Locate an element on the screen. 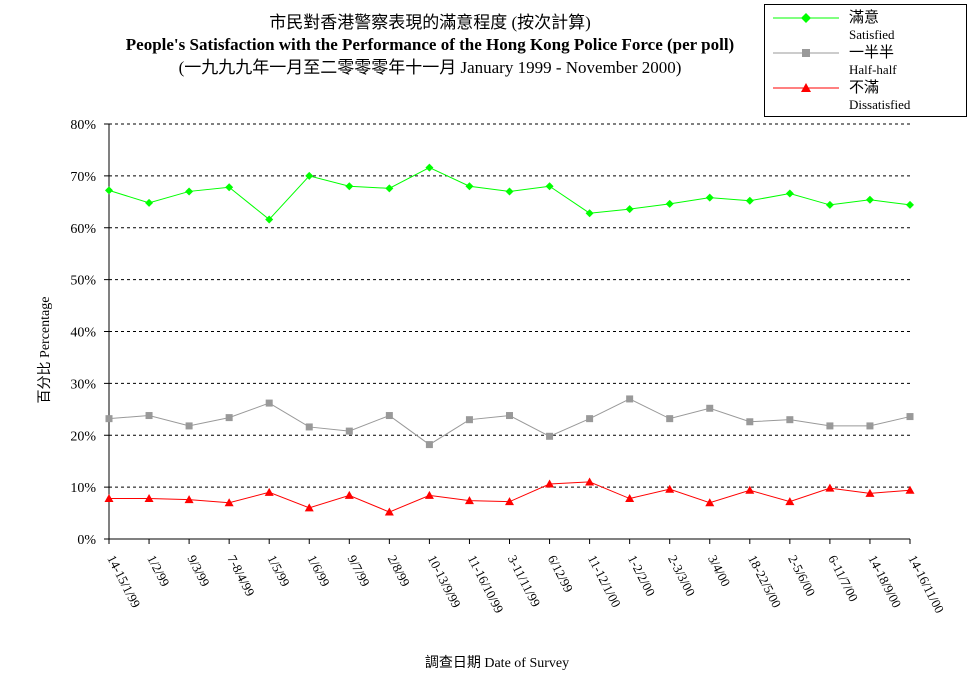 This screenshot has height=681, width=977. y-tick-label: 10% is located at coordinates (83, 488).